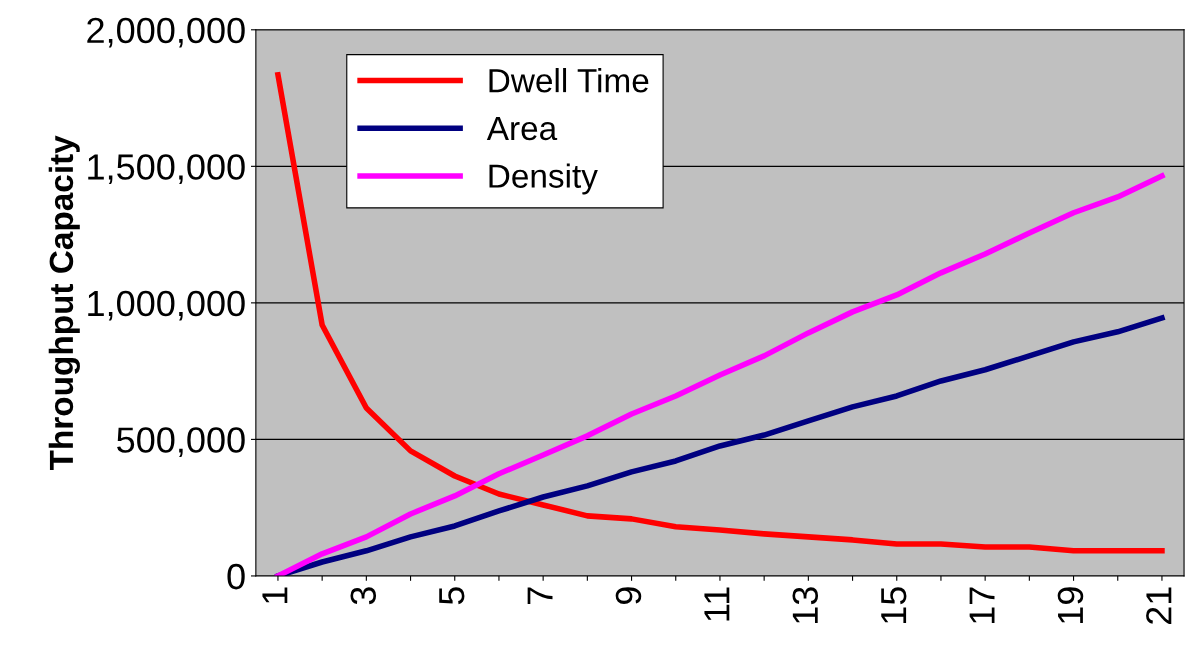  Describe the element at coordinates (166, 32) in the screenshot. I see `y-tick-label: 2,000,000` at that location.